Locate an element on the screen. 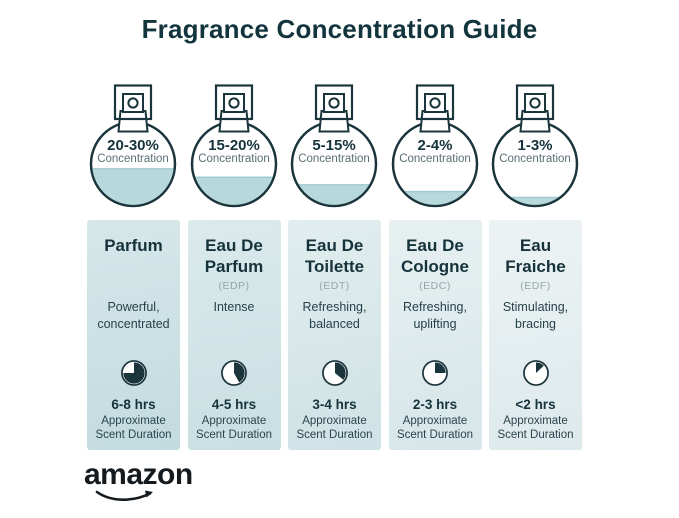 Image resolution: width=679 pixels, height=518 pixels. amazon-logo-text: amazon is located at coordinates (138, 474).